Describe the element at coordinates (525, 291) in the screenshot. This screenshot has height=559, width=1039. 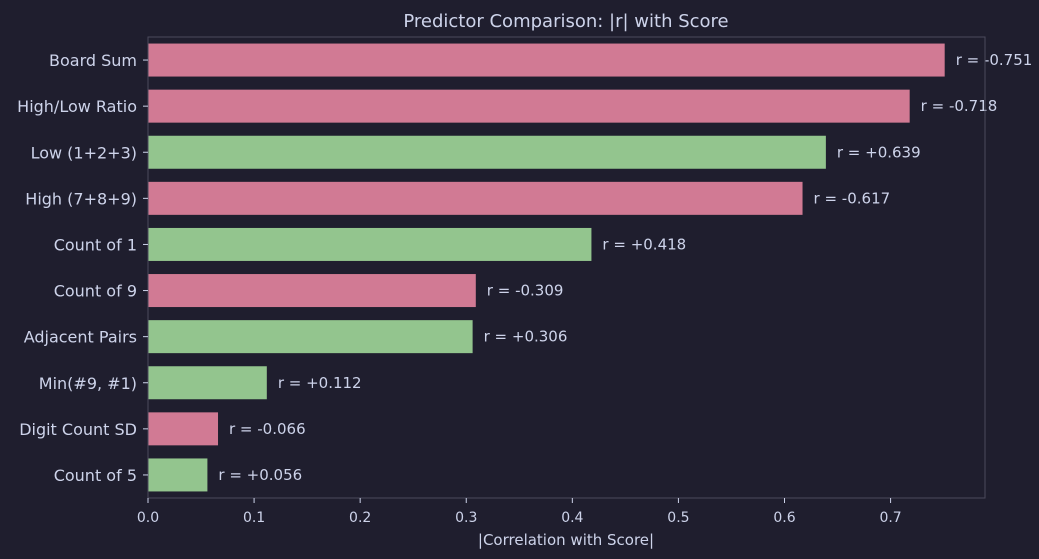
I see `data-label-5: r = -0.309` at that location.